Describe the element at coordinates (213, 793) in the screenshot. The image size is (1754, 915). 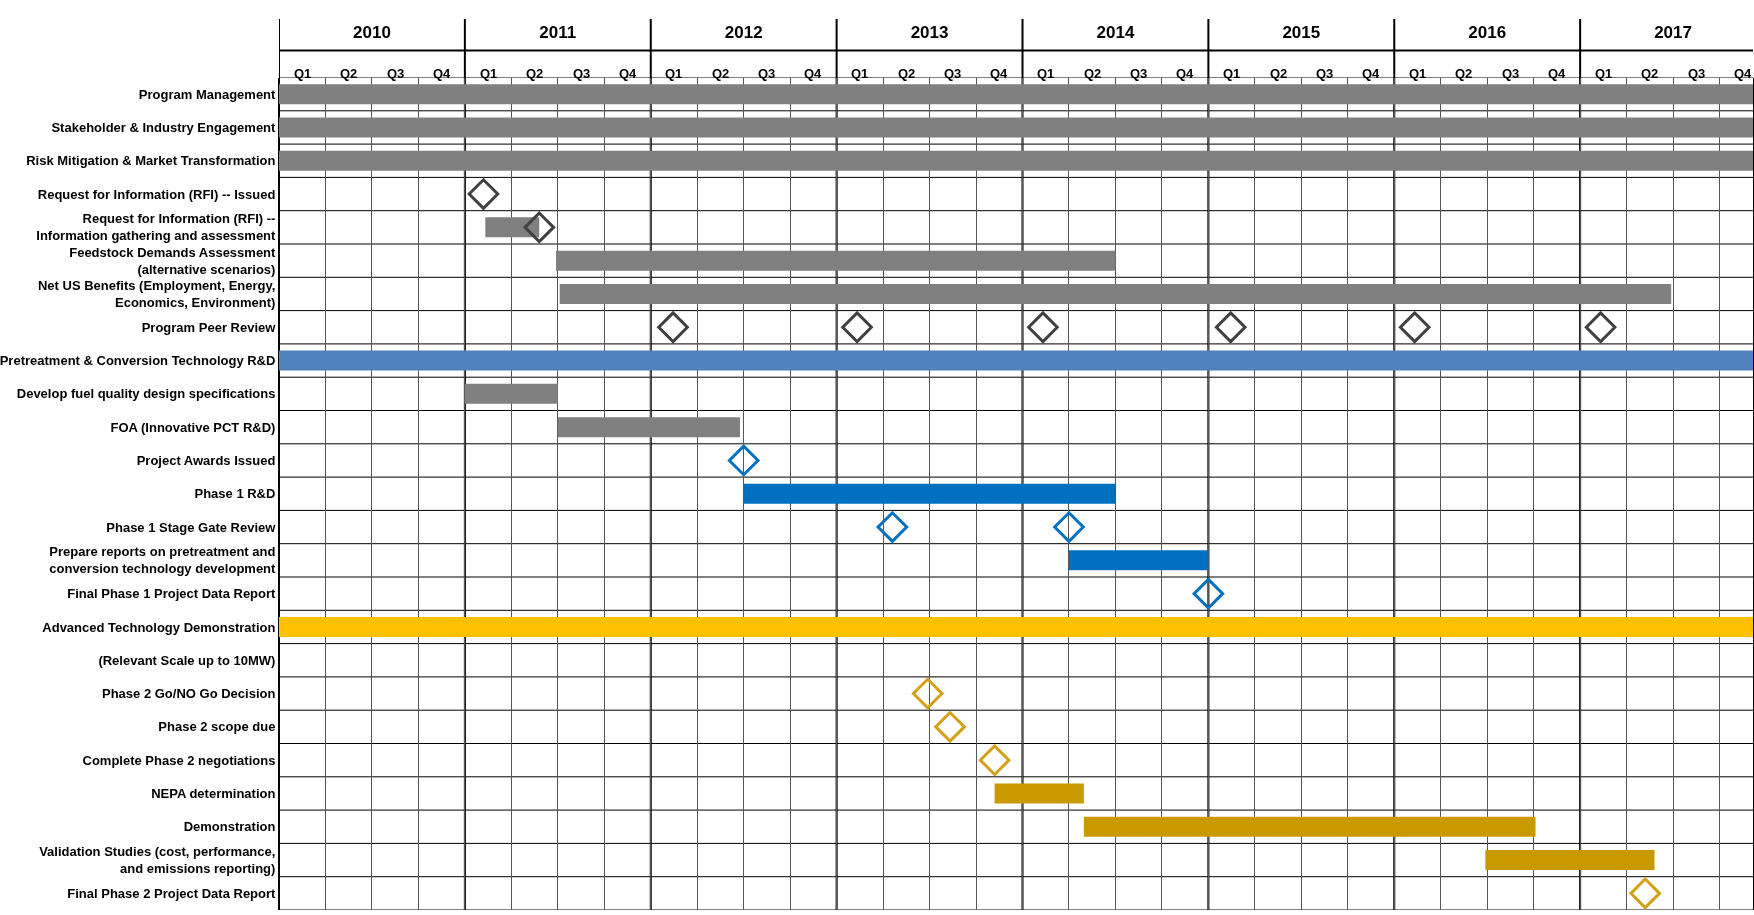
I see `y-tick-label: NEPA determination` at that location.